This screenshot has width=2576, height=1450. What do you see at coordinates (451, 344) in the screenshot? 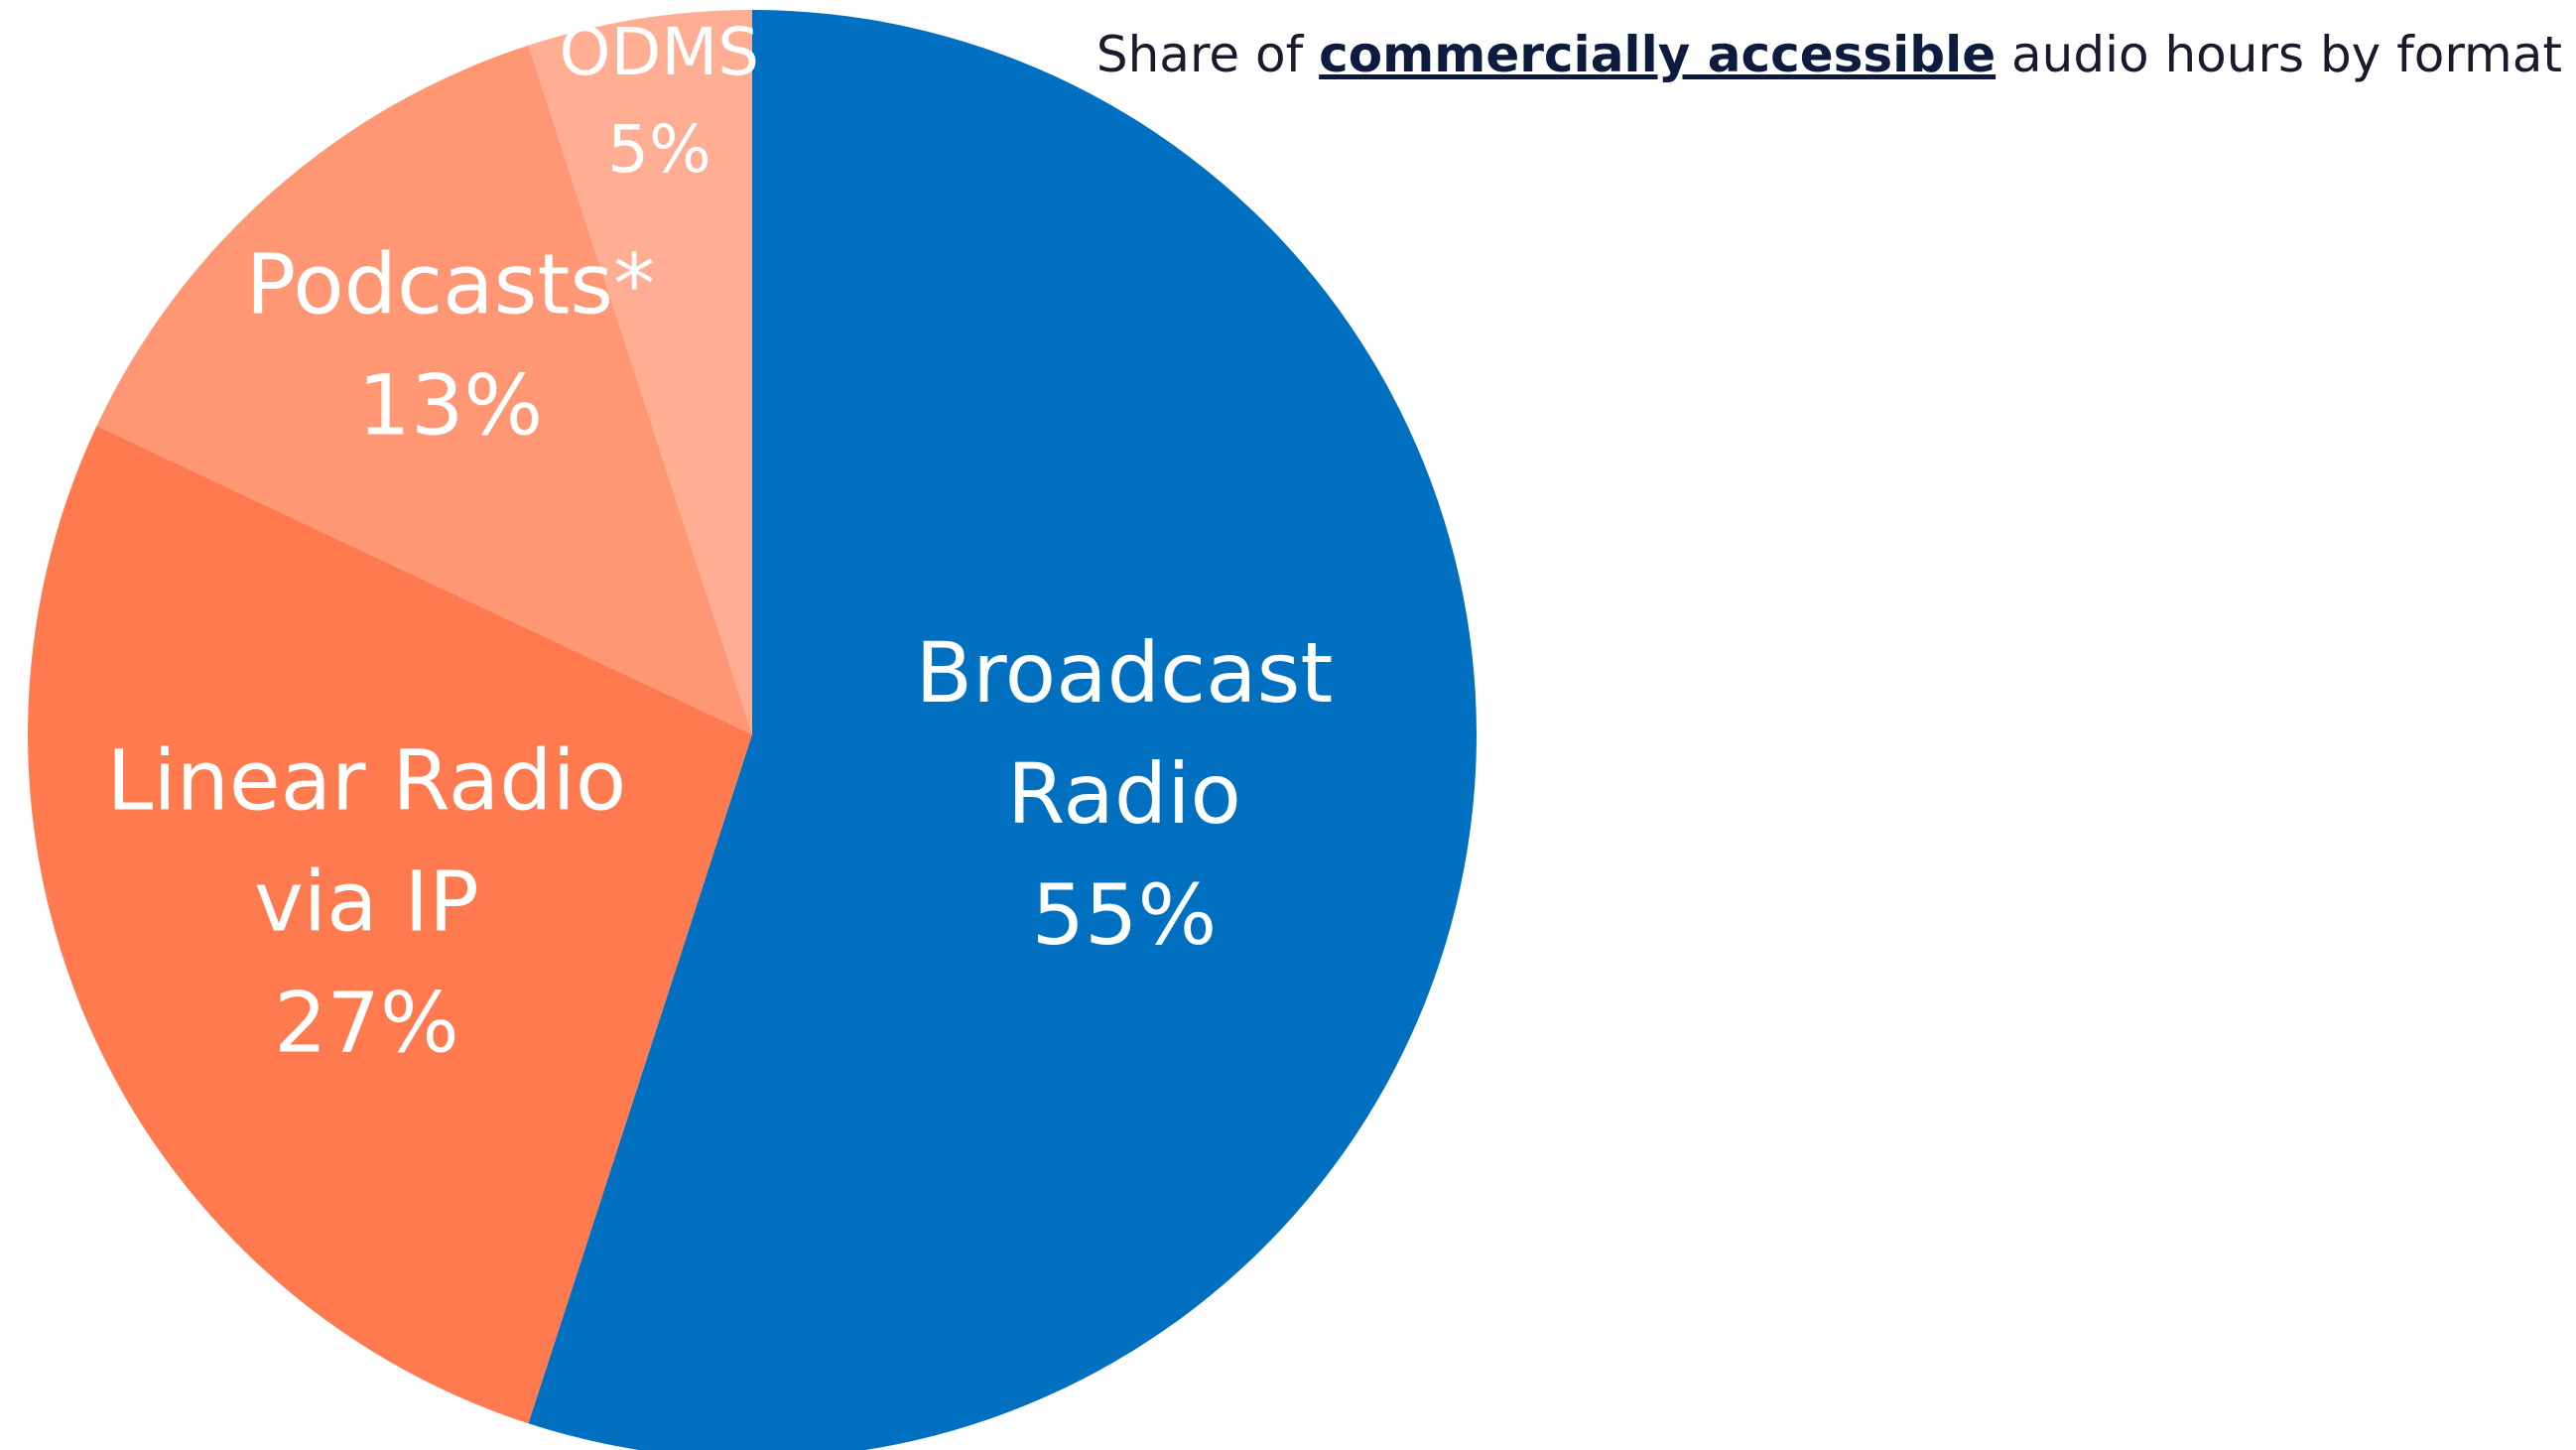
I see `slice-label: Podcasts* 13%` at bounding box center [451, 344].